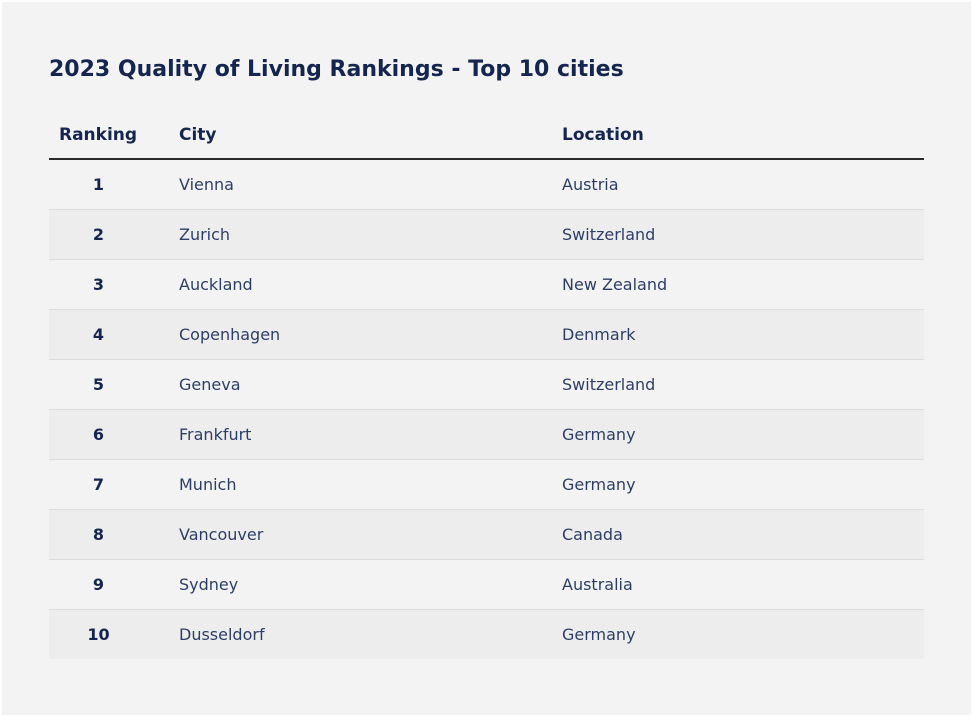 The width and height of the screenshot is (973, 717). Describe the element at coordinates (221, 534) in the screenshot. I see `city-cell: Vancouver` at that location.